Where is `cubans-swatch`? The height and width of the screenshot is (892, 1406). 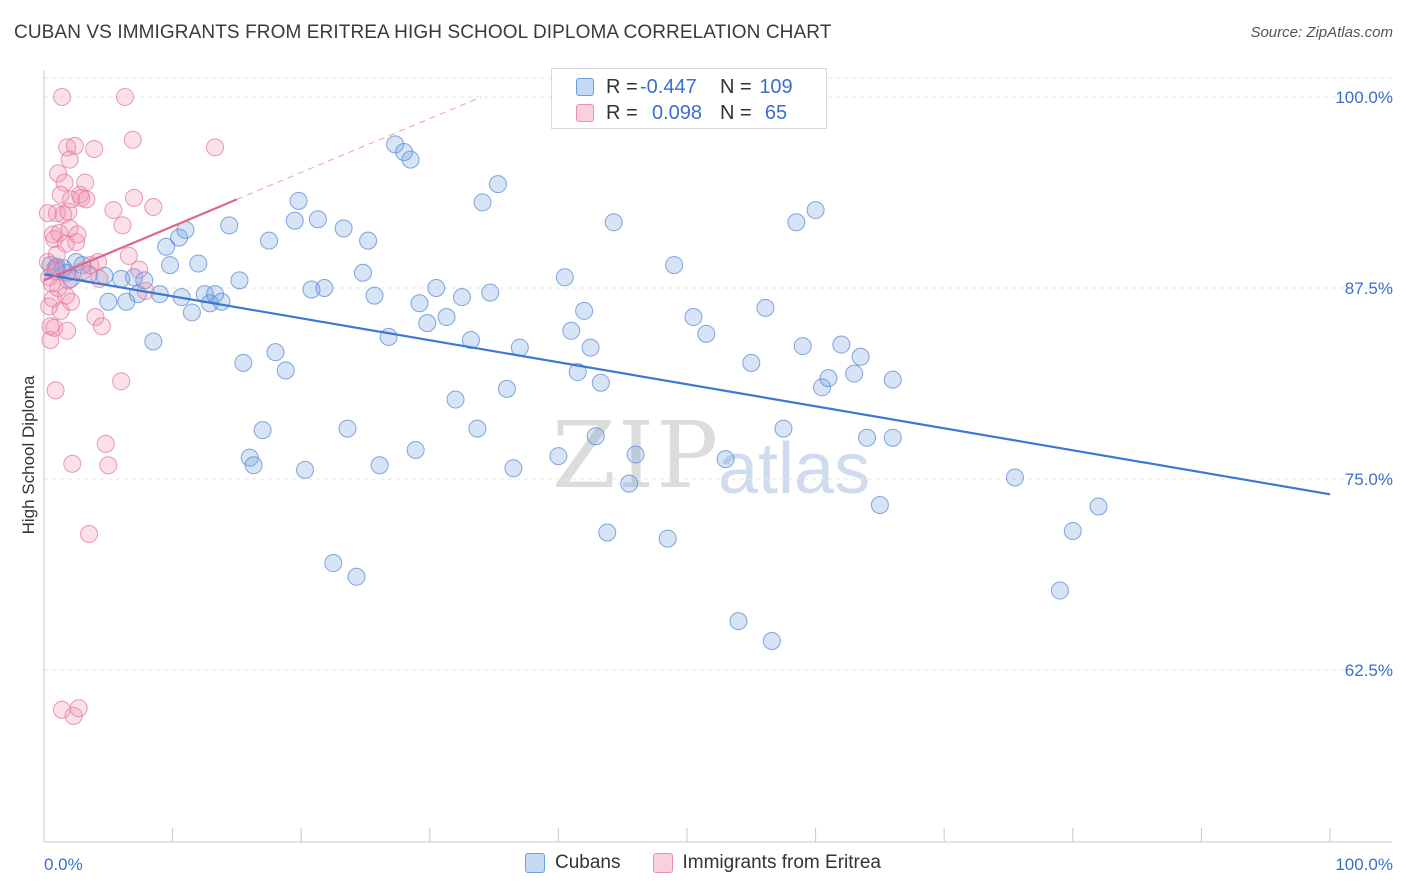 cubans-swatch is located at coordinates (585, 87).